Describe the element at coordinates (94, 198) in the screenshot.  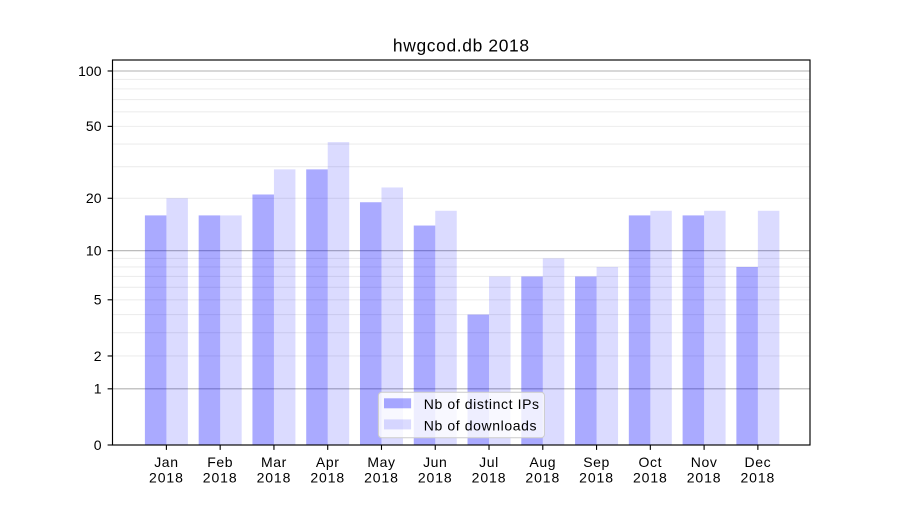
I see `svg-text: 20` at that location.